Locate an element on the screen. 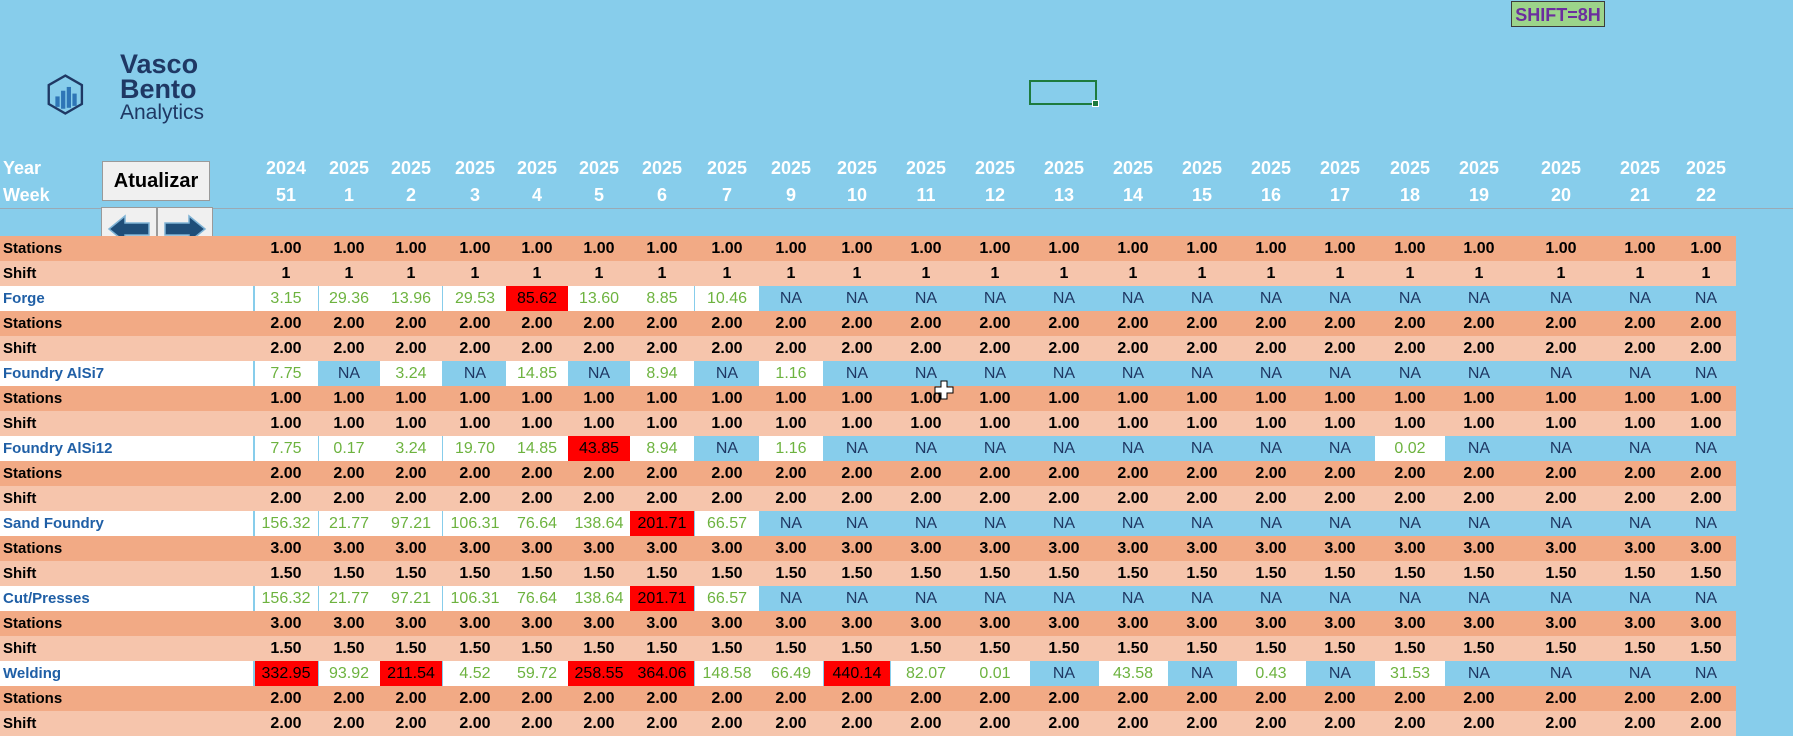  grid-cell: 13.60 is located at coordinates (599, 298).